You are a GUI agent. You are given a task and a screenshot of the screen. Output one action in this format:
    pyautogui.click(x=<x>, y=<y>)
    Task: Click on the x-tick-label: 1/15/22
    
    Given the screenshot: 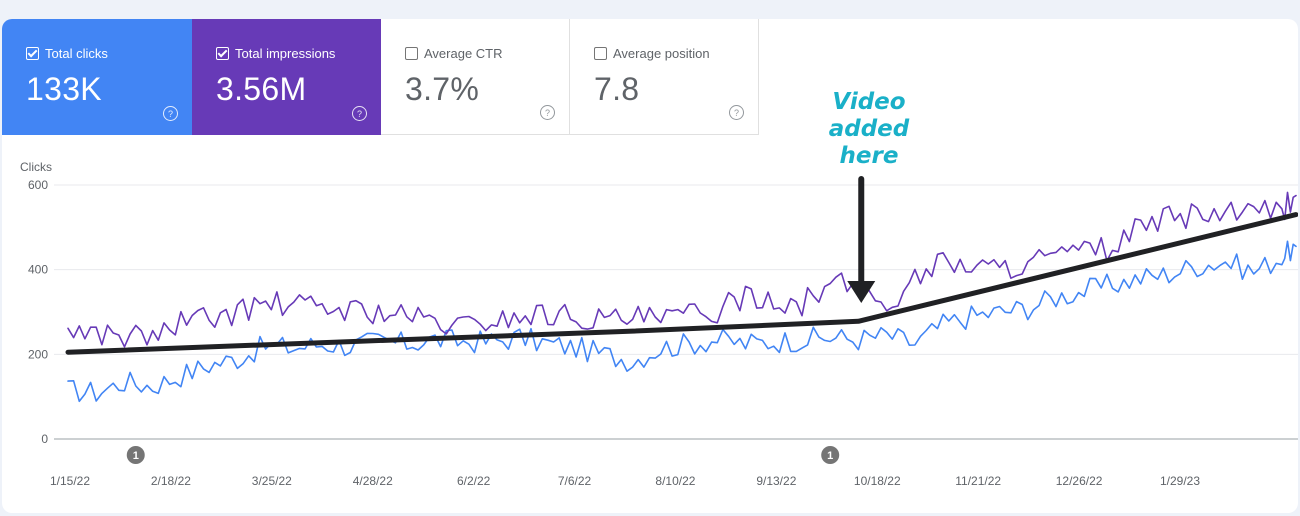 What is the action you would take?
    pyautogui.click(x=70, y=481)
    